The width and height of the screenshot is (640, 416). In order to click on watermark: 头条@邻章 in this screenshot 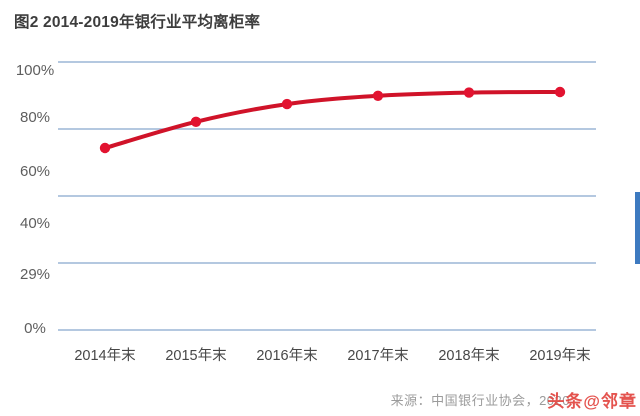, I will do `click(592, 401)`.